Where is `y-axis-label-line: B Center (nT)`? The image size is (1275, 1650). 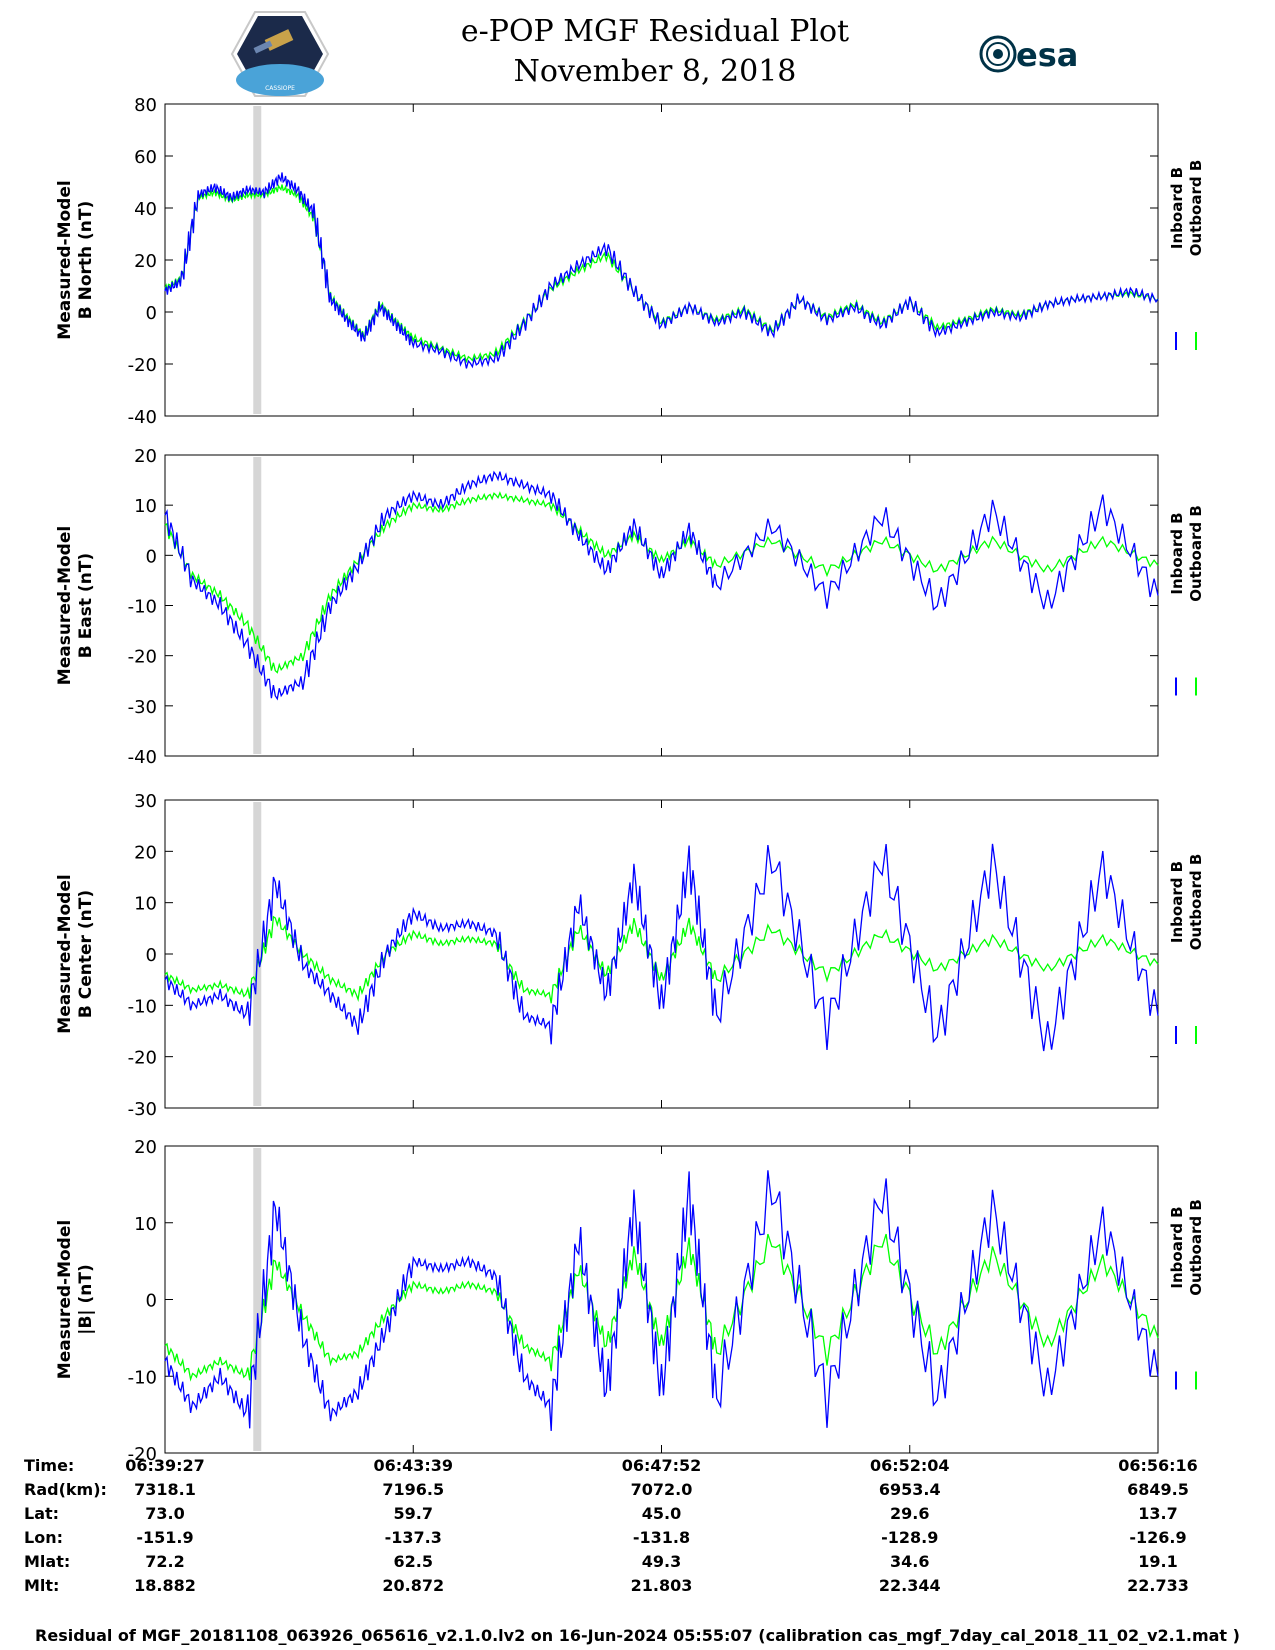 y-axis-label-line: B Center (nT) is located at coordinates (86, 954).